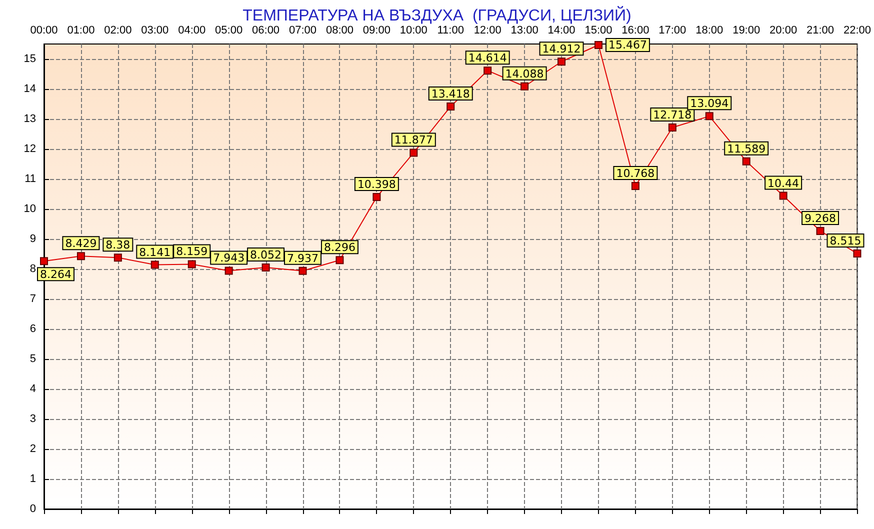 This screenshot has height=529, width=874. Describe the element at coordinates (155, 252) in the screenshot. I see `data-label: 8.141` at that location.